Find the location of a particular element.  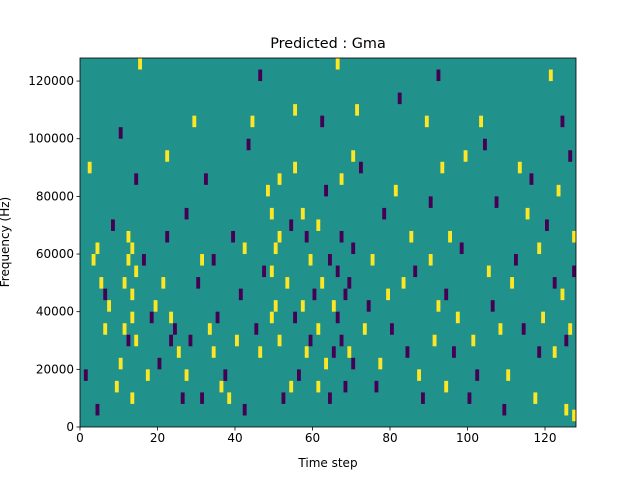

x-tick-label: 40 is located at coordinates (234, 438).